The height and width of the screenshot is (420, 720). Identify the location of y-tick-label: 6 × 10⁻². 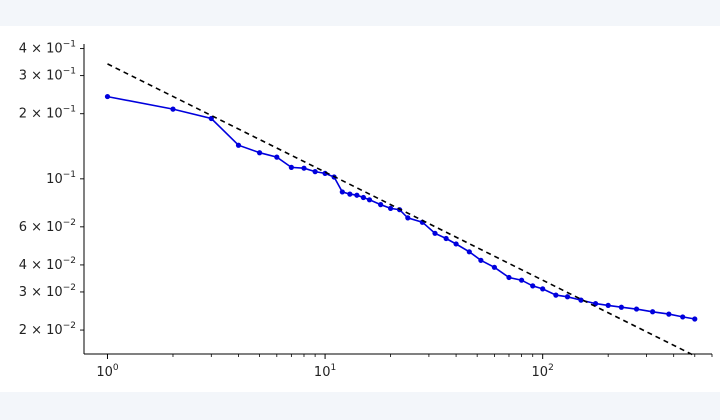
(47, 226).